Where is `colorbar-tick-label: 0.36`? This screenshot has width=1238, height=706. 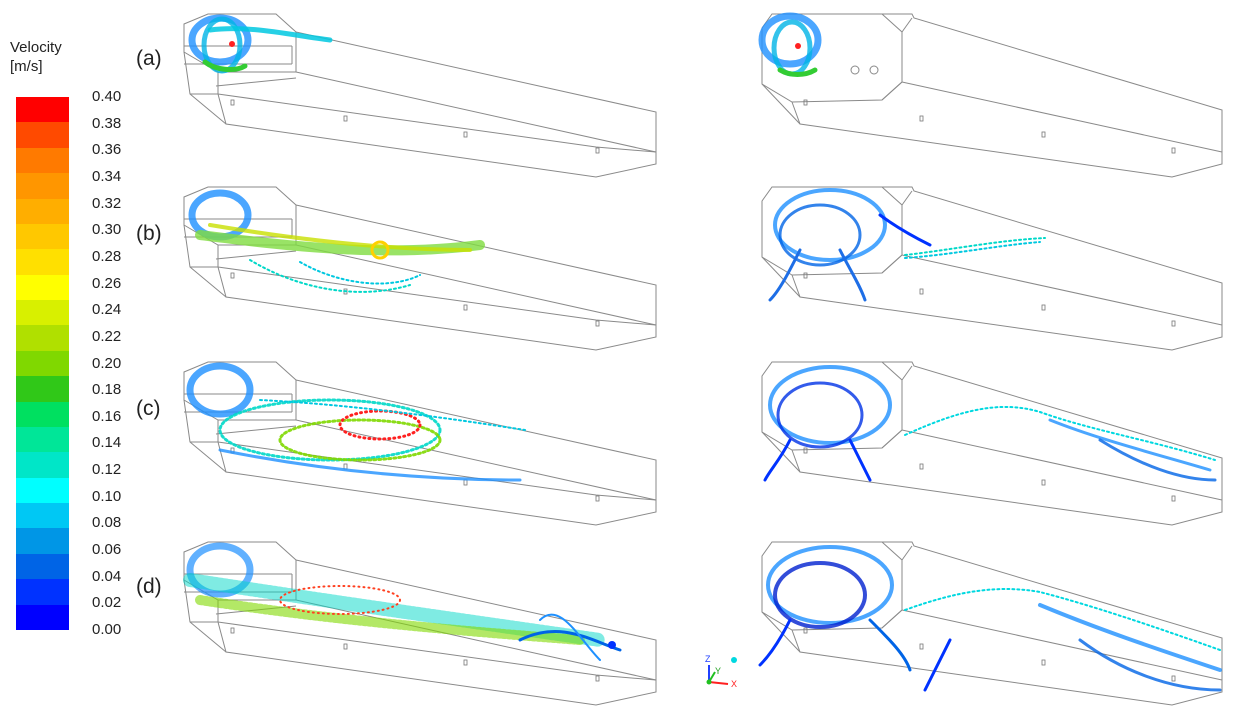
colorbar-tick-label: 0.36 is located at coordinates (107, 150).